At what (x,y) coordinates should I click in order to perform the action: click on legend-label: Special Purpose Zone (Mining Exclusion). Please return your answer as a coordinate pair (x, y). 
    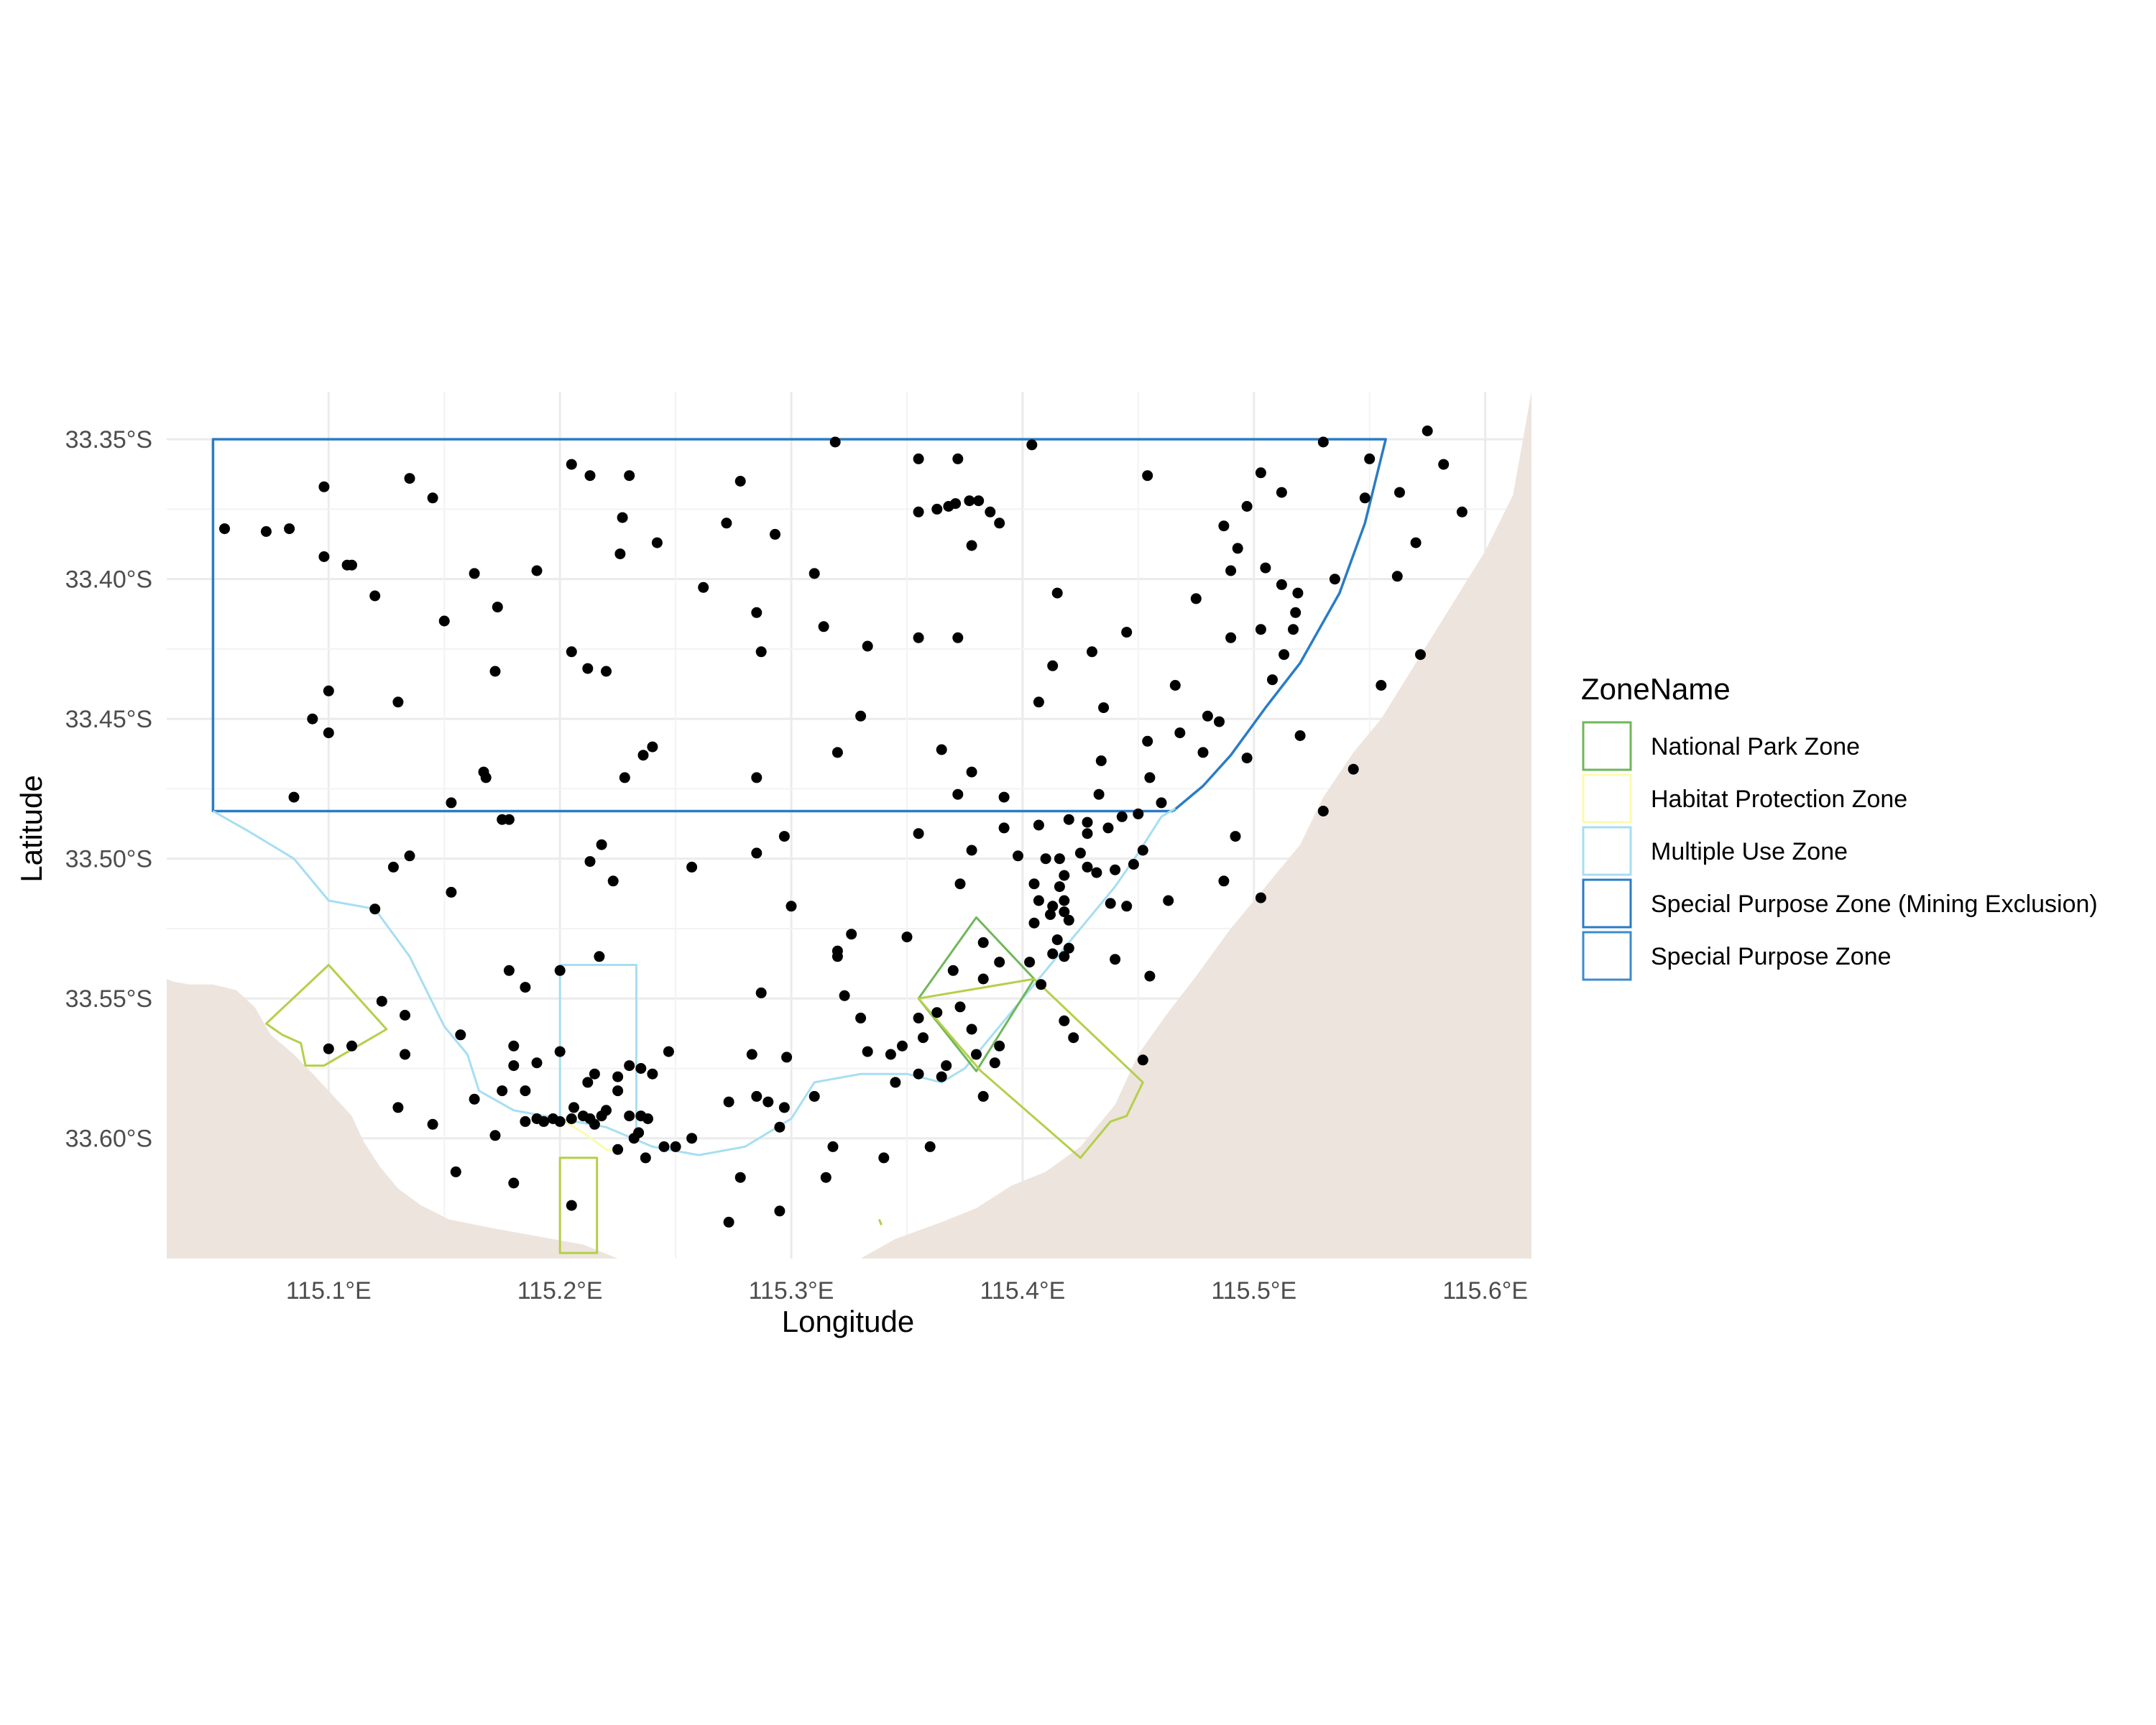
    Looking at the image, I should click on (1874, 904).